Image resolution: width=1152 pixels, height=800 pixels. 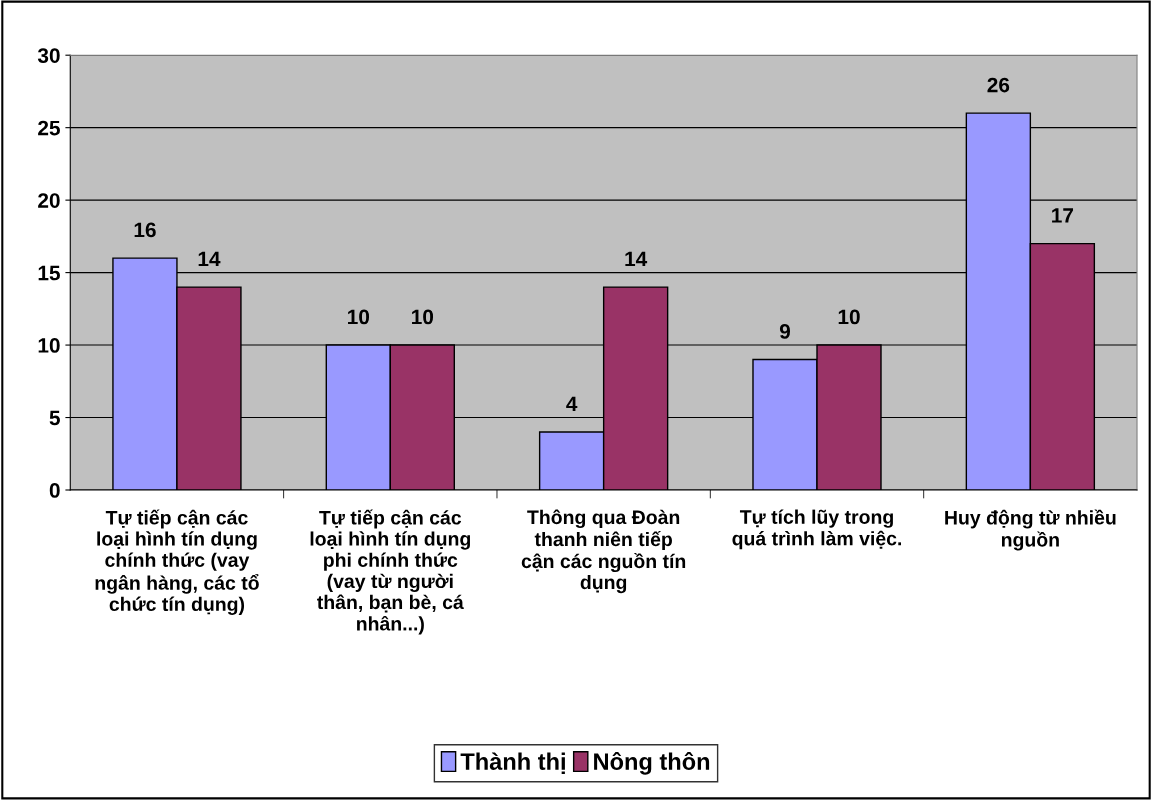 I want to click on x-tick-label: Tự tiếp cận các loại hình tín dụng phi chính thức (vay từ người thân, bạn bè, cá nhân...), so click(x=390, y=572).